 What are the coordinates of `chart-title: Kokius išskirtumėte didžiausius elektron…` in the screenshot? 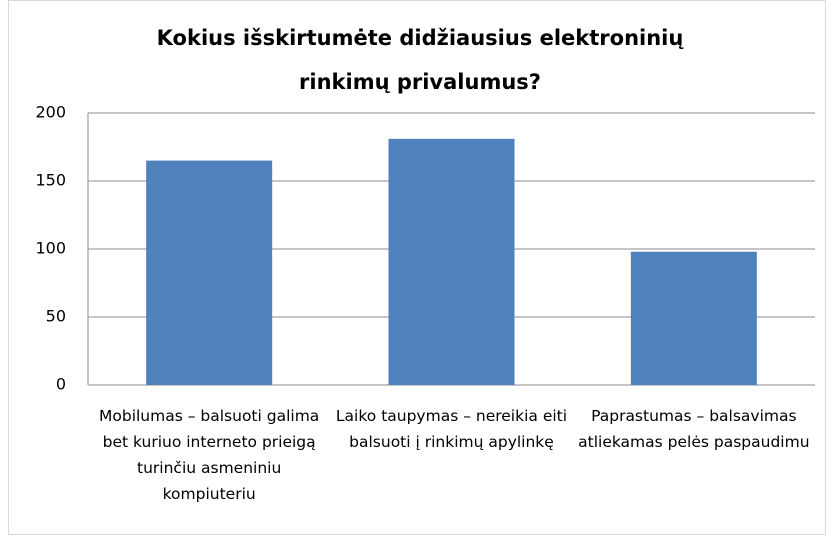 It's located at (420, 60).